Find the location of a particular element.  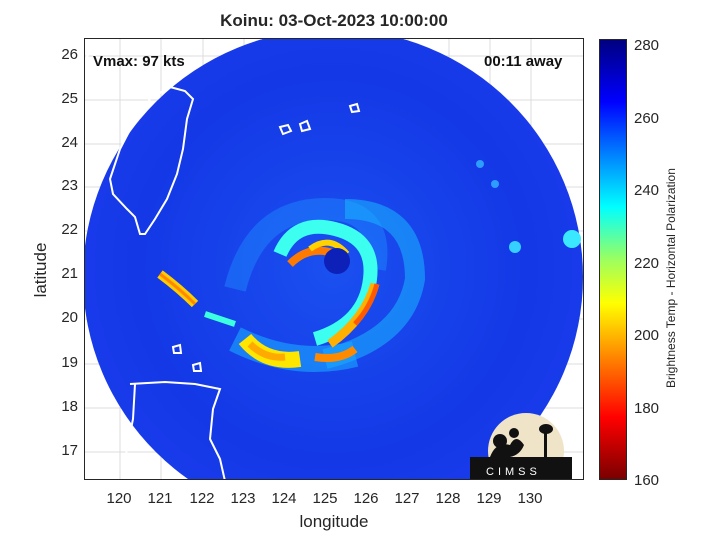

colorbar-tick: 240 is located at coordinates (647, 190).